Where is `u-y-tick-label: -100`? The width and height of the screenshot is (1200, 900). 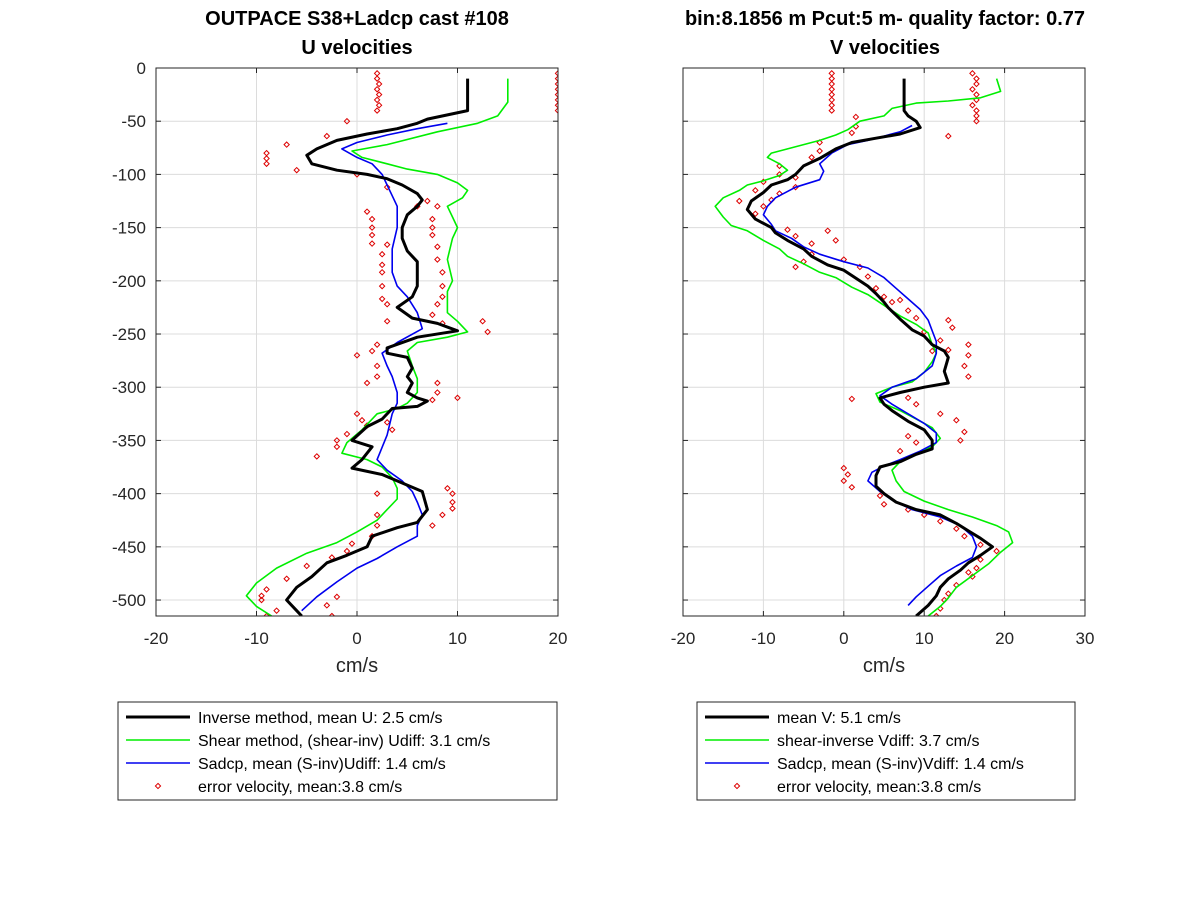
u-y-tick-label: -100 is located at coordinates (129, 174).